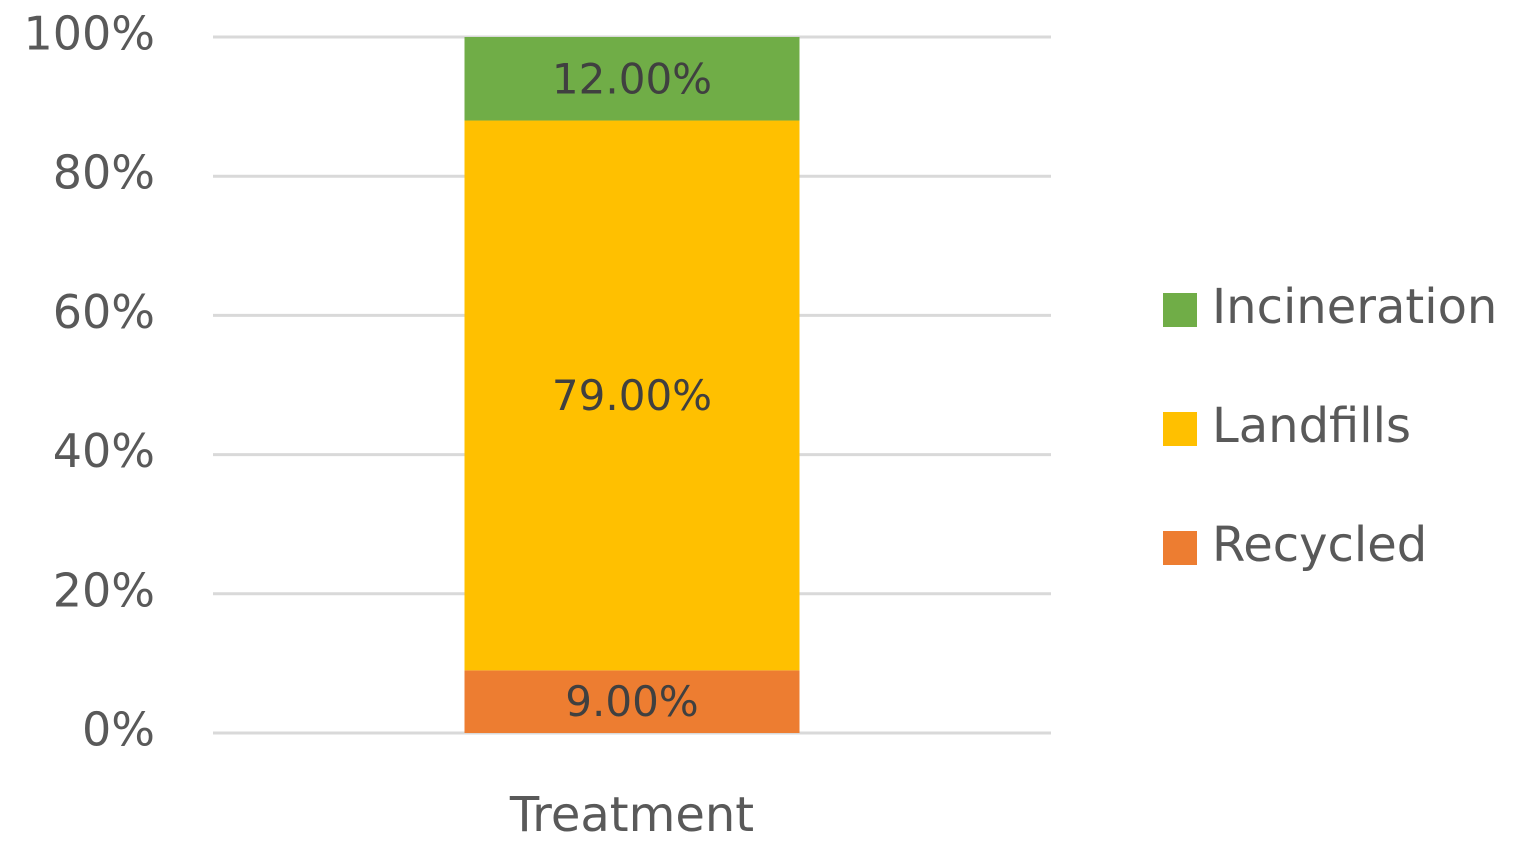  I want to click on legend-label: Recycled, so click(1319, 545).